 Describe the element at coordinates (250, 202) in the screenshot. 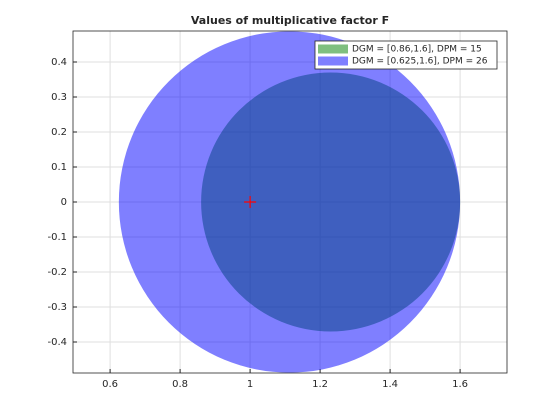

I see `marker` at that location.